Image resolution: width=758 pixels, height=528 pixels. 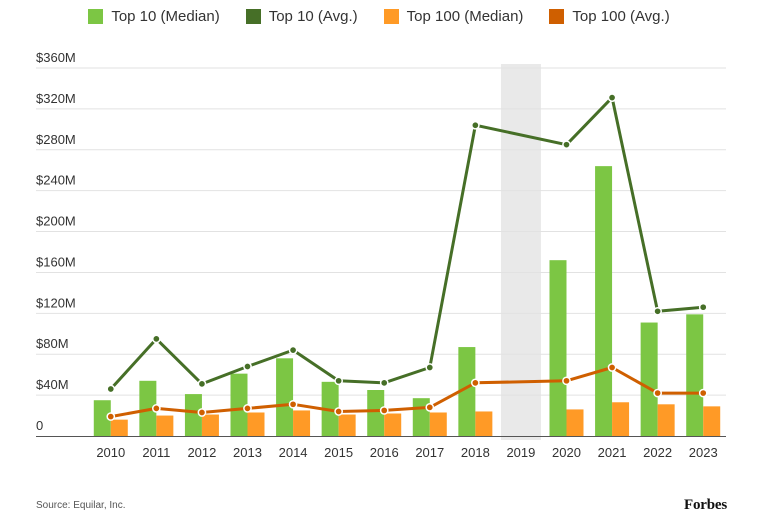 I want to click on point-top100-avg-2015, so click(x=338, y=411).